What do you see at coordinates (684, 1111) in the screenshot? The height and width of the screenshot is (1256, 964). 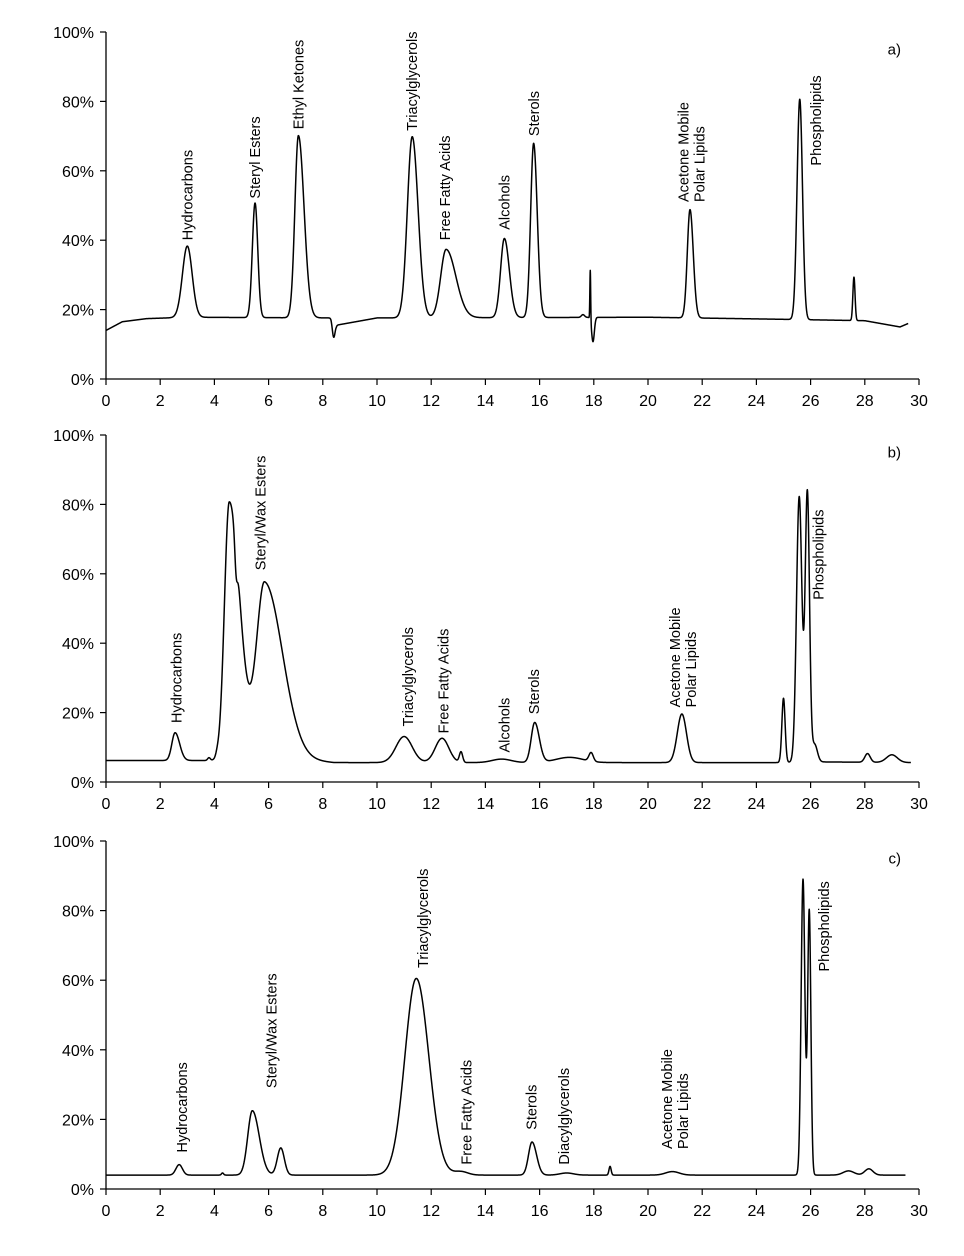 I see `peak-label-line: Polar Lipids` at bounding box center [684, 1111].